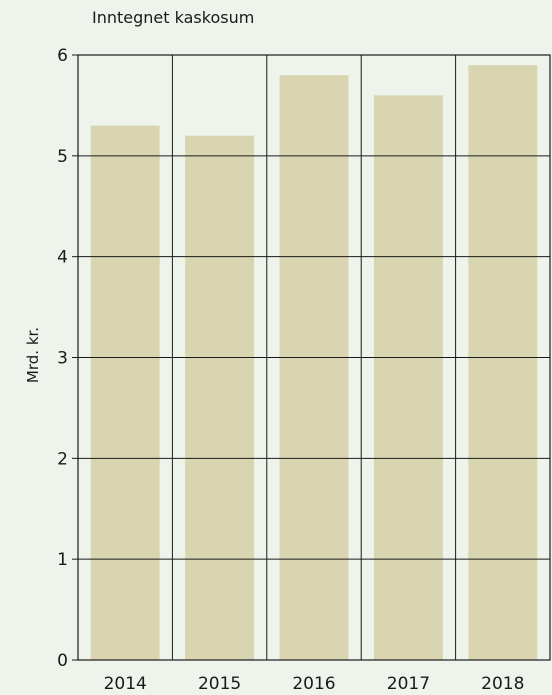 The width and height of the screenshot is (552, 695). What do you see at coordinates (62, 661) in the screenshot?
I see `y-tick-label: 0` at bounding box center [62, 661].